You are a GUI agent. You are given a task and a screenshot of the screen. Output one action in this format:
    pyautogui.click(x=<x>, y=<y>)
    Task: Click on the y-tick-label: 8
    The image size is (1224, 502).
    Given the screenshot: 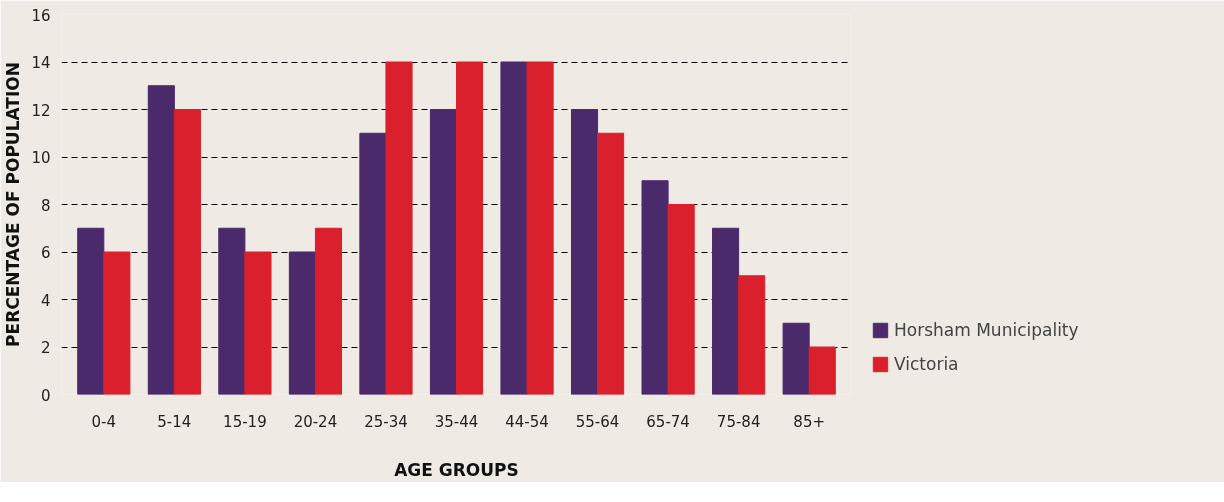 What is the action you would take?
    pyautogui.click(x=45, y=205)
    